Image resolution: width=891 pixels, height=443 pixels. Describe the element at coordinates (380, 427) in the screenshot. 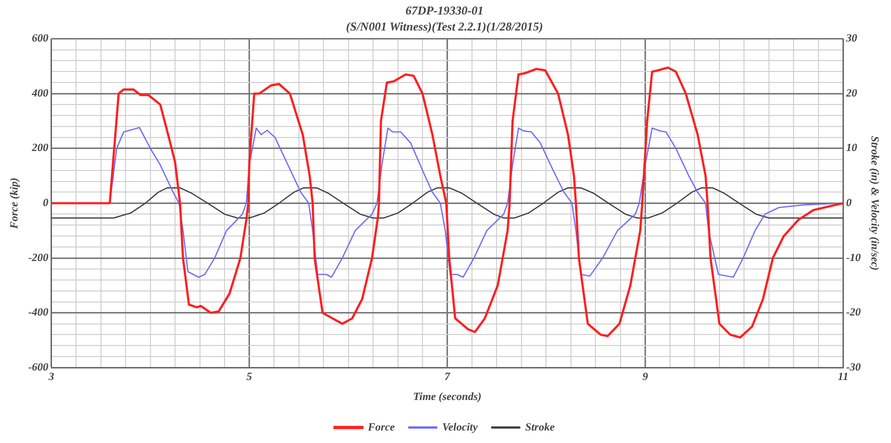

I see `legend-label: Force` at that location.